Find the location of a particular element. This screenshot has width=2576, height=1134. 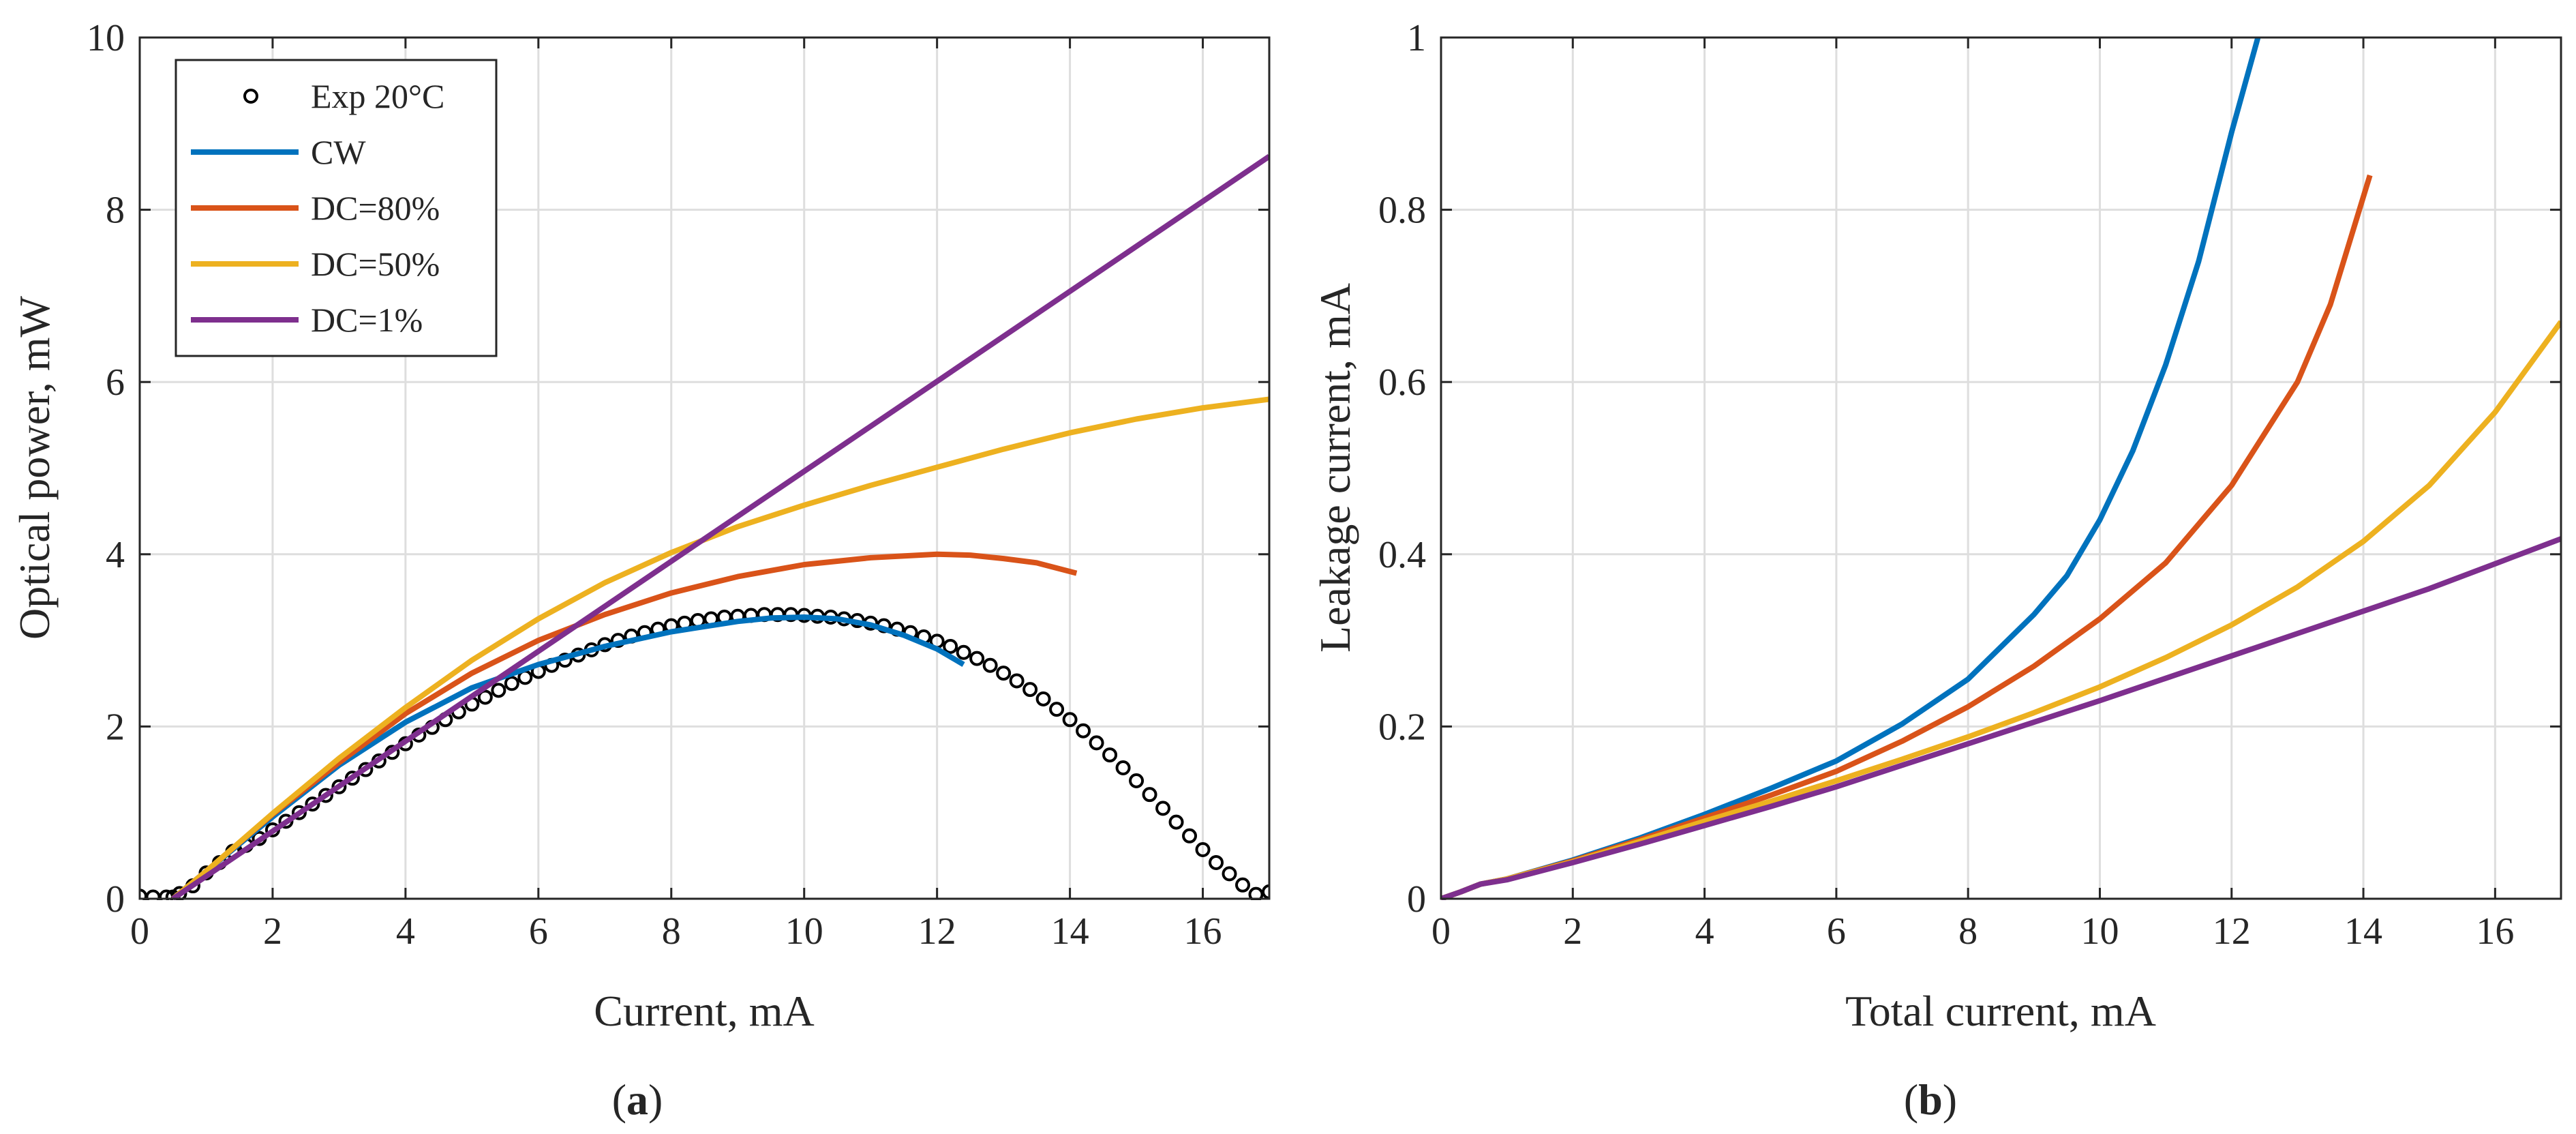

y-tick-label: 1 is located at coordinates (1416, 38).